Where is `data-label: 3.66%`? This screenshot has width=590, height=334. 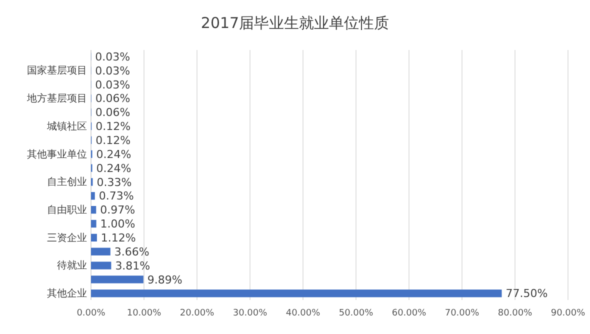 data-label: 3.66% is located at coordinates (132, 251).